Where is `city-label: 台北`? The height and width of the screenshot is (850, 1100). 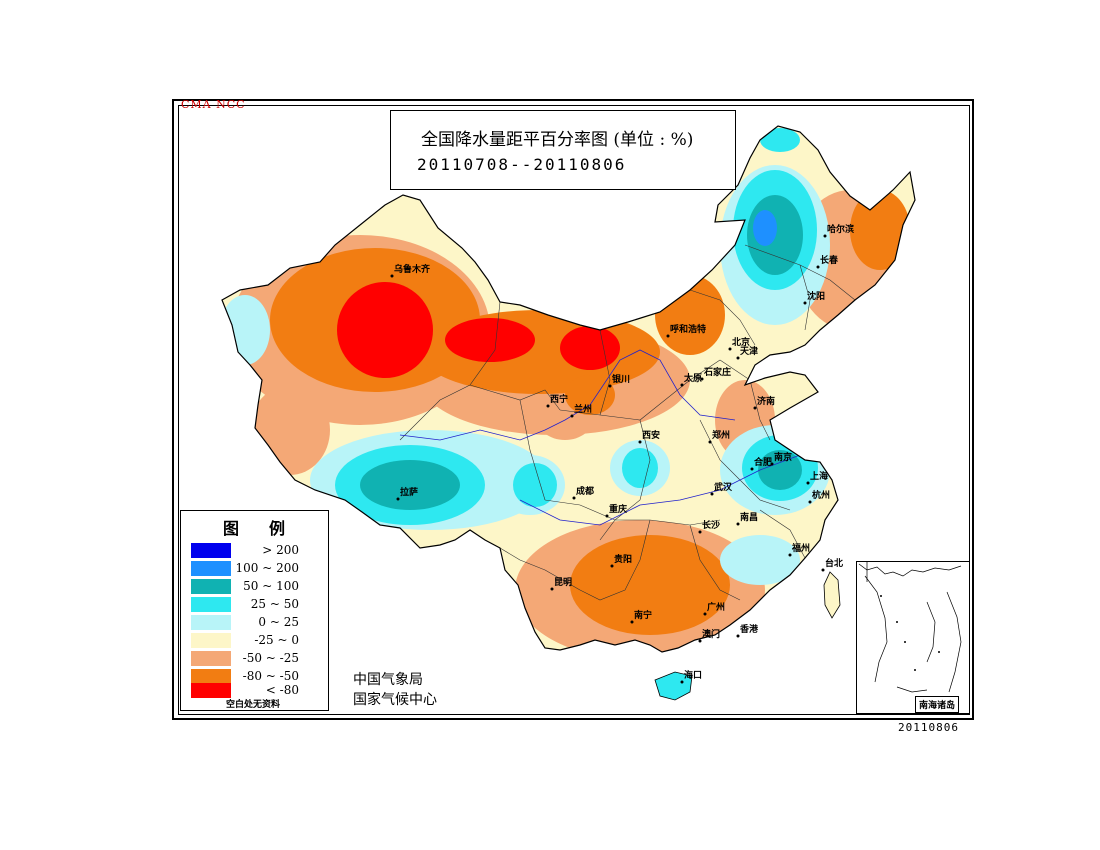 city-label: 台北 is located at coordinates (834, 563).